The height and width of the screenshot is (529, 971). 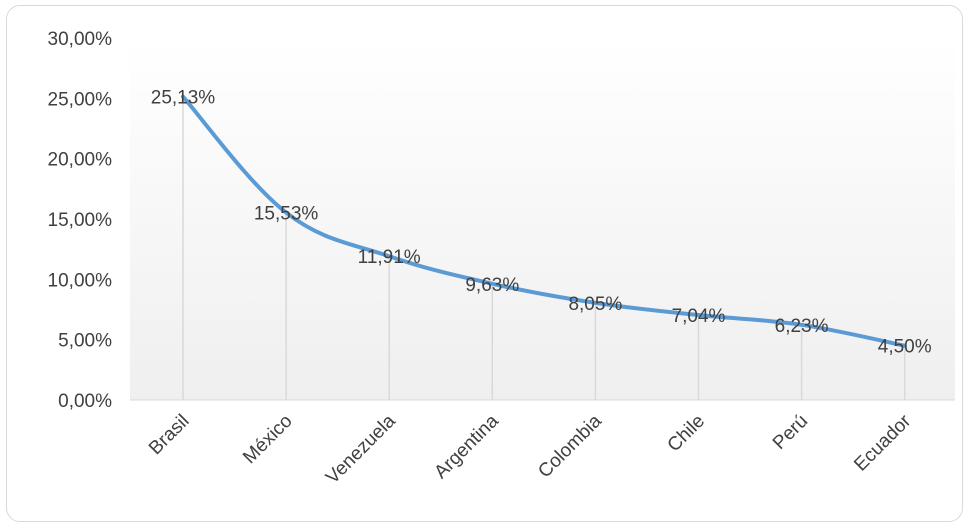 What do you see at coordinates (85, 341) in the screenshot?
I see `y-tick-label: 5,00%` at bounding box center [85, 341].